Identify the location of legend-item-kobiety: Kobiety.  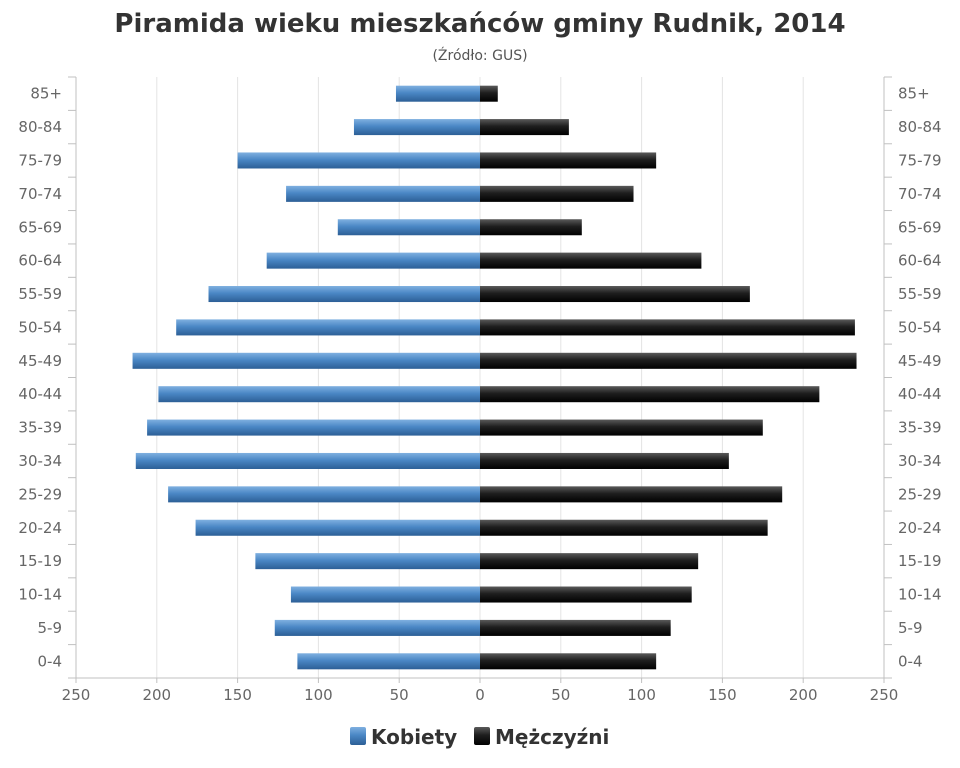
(403, 737).